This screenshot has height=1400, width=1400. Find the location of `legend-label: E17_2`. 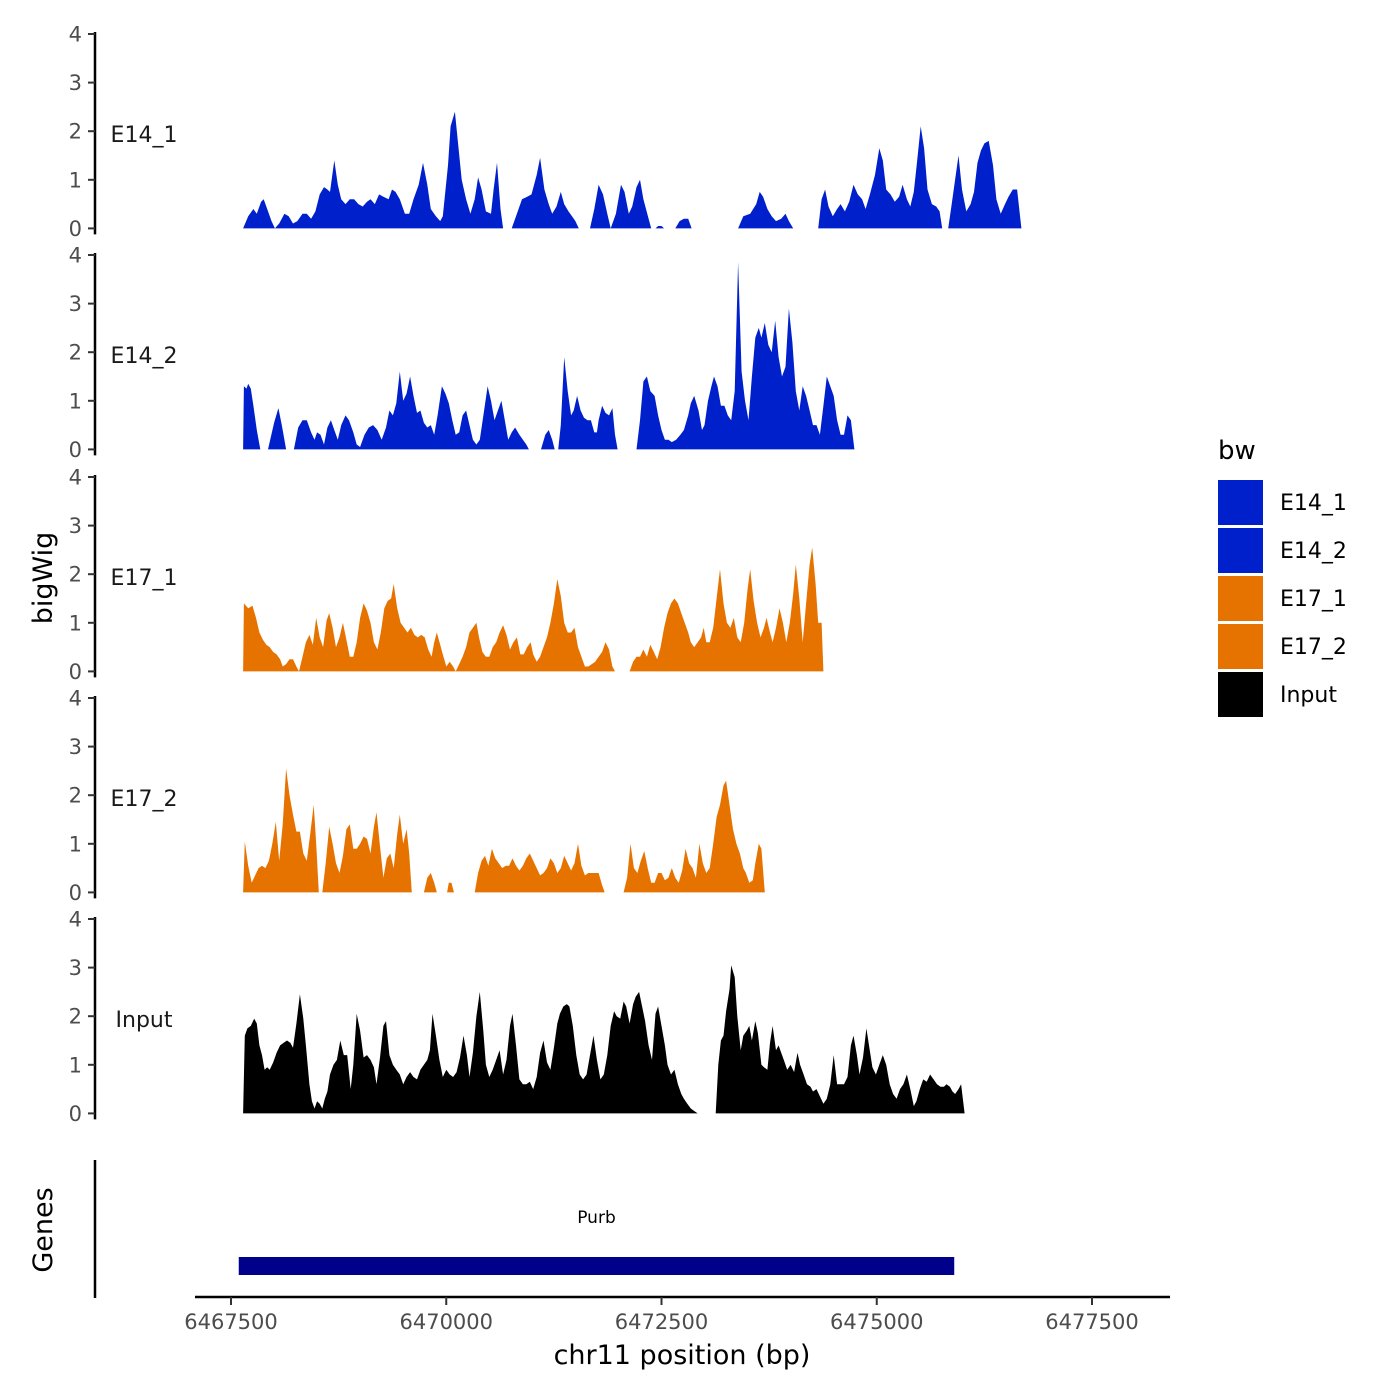

legend-label: E17_2 is located at coordinates (1313, 647).